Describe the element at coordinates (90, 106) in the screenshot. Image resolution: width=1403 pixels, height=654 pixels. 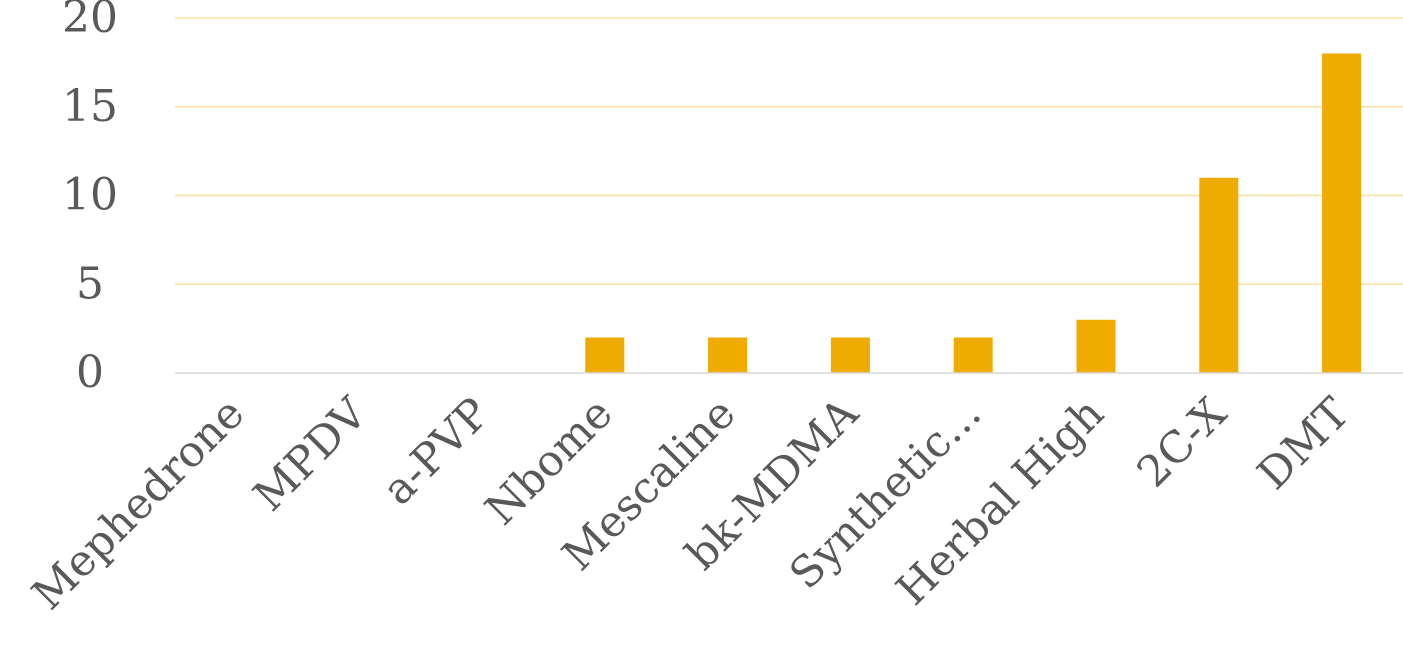
I see `y-tick-label: 15` at that location.